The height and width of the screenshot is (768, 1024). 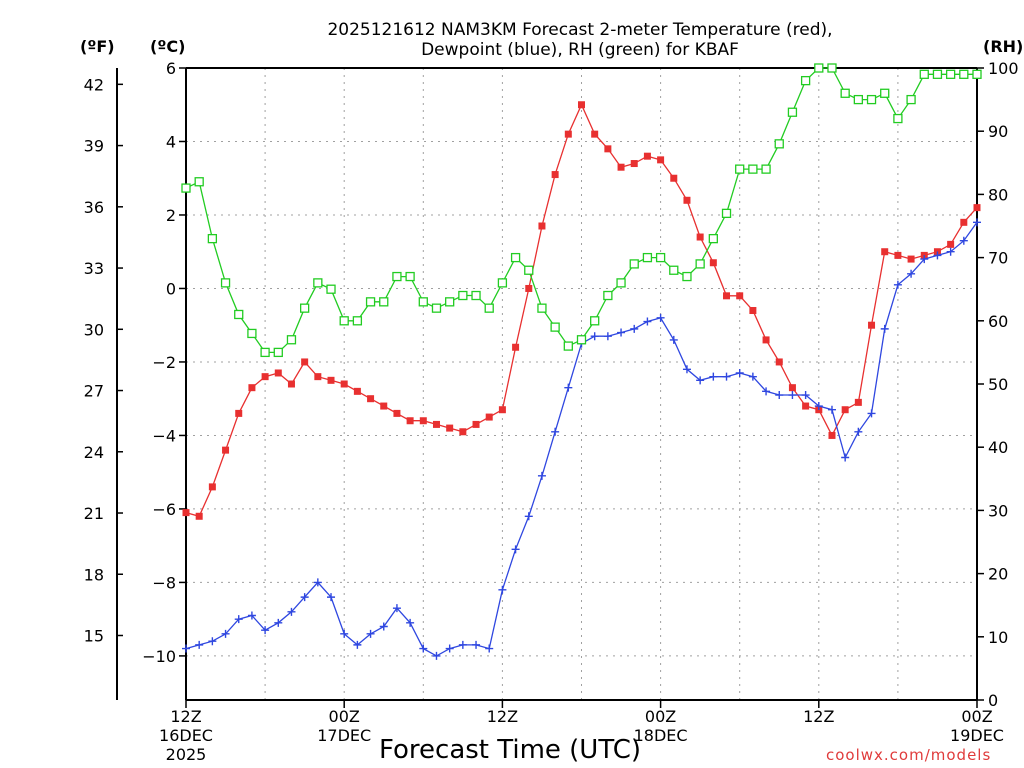 What do you see at coordinates (94, 635) in the screenshot?
I see `fahrenheit-tick-label: 15` at bounding box center [94, 635].